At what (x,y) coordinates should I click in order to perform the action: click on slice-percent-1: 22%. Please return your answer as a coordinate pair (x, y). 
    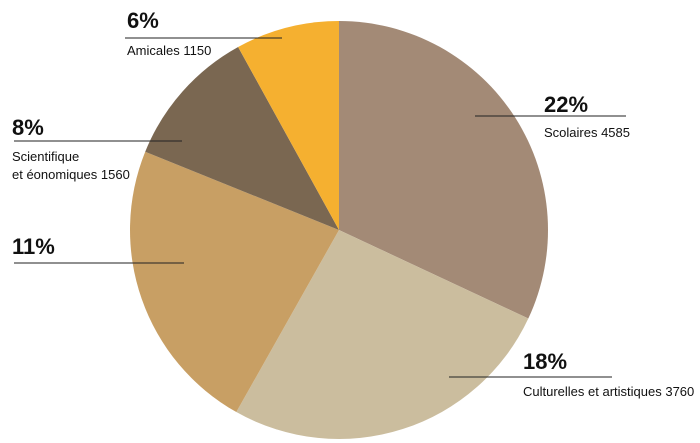
    Looking at the image, I should click on (566, 104).